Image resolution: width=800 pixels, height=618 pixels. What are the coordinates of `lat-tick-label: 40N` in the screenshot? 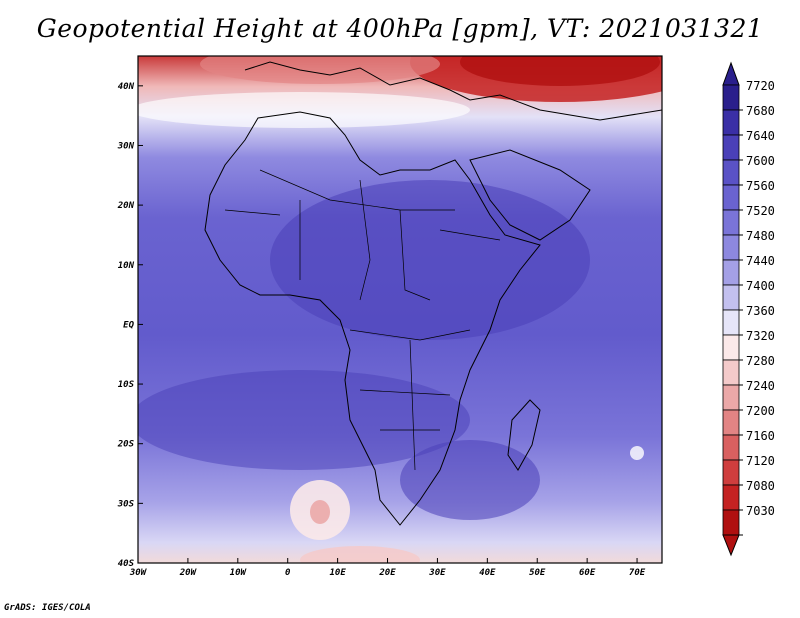 It's located at (126, 87).